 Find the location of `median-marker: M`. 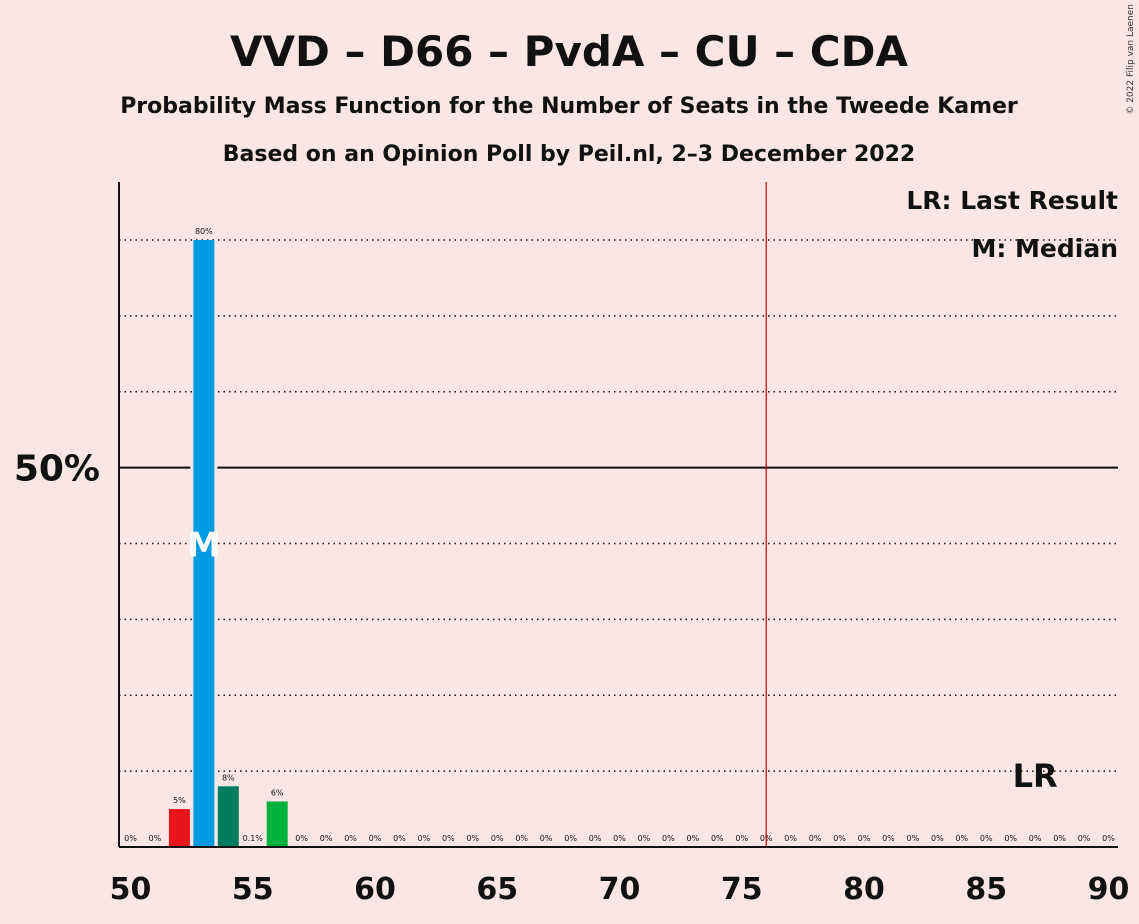

median-marker: M is located at coordinates (204, 546).